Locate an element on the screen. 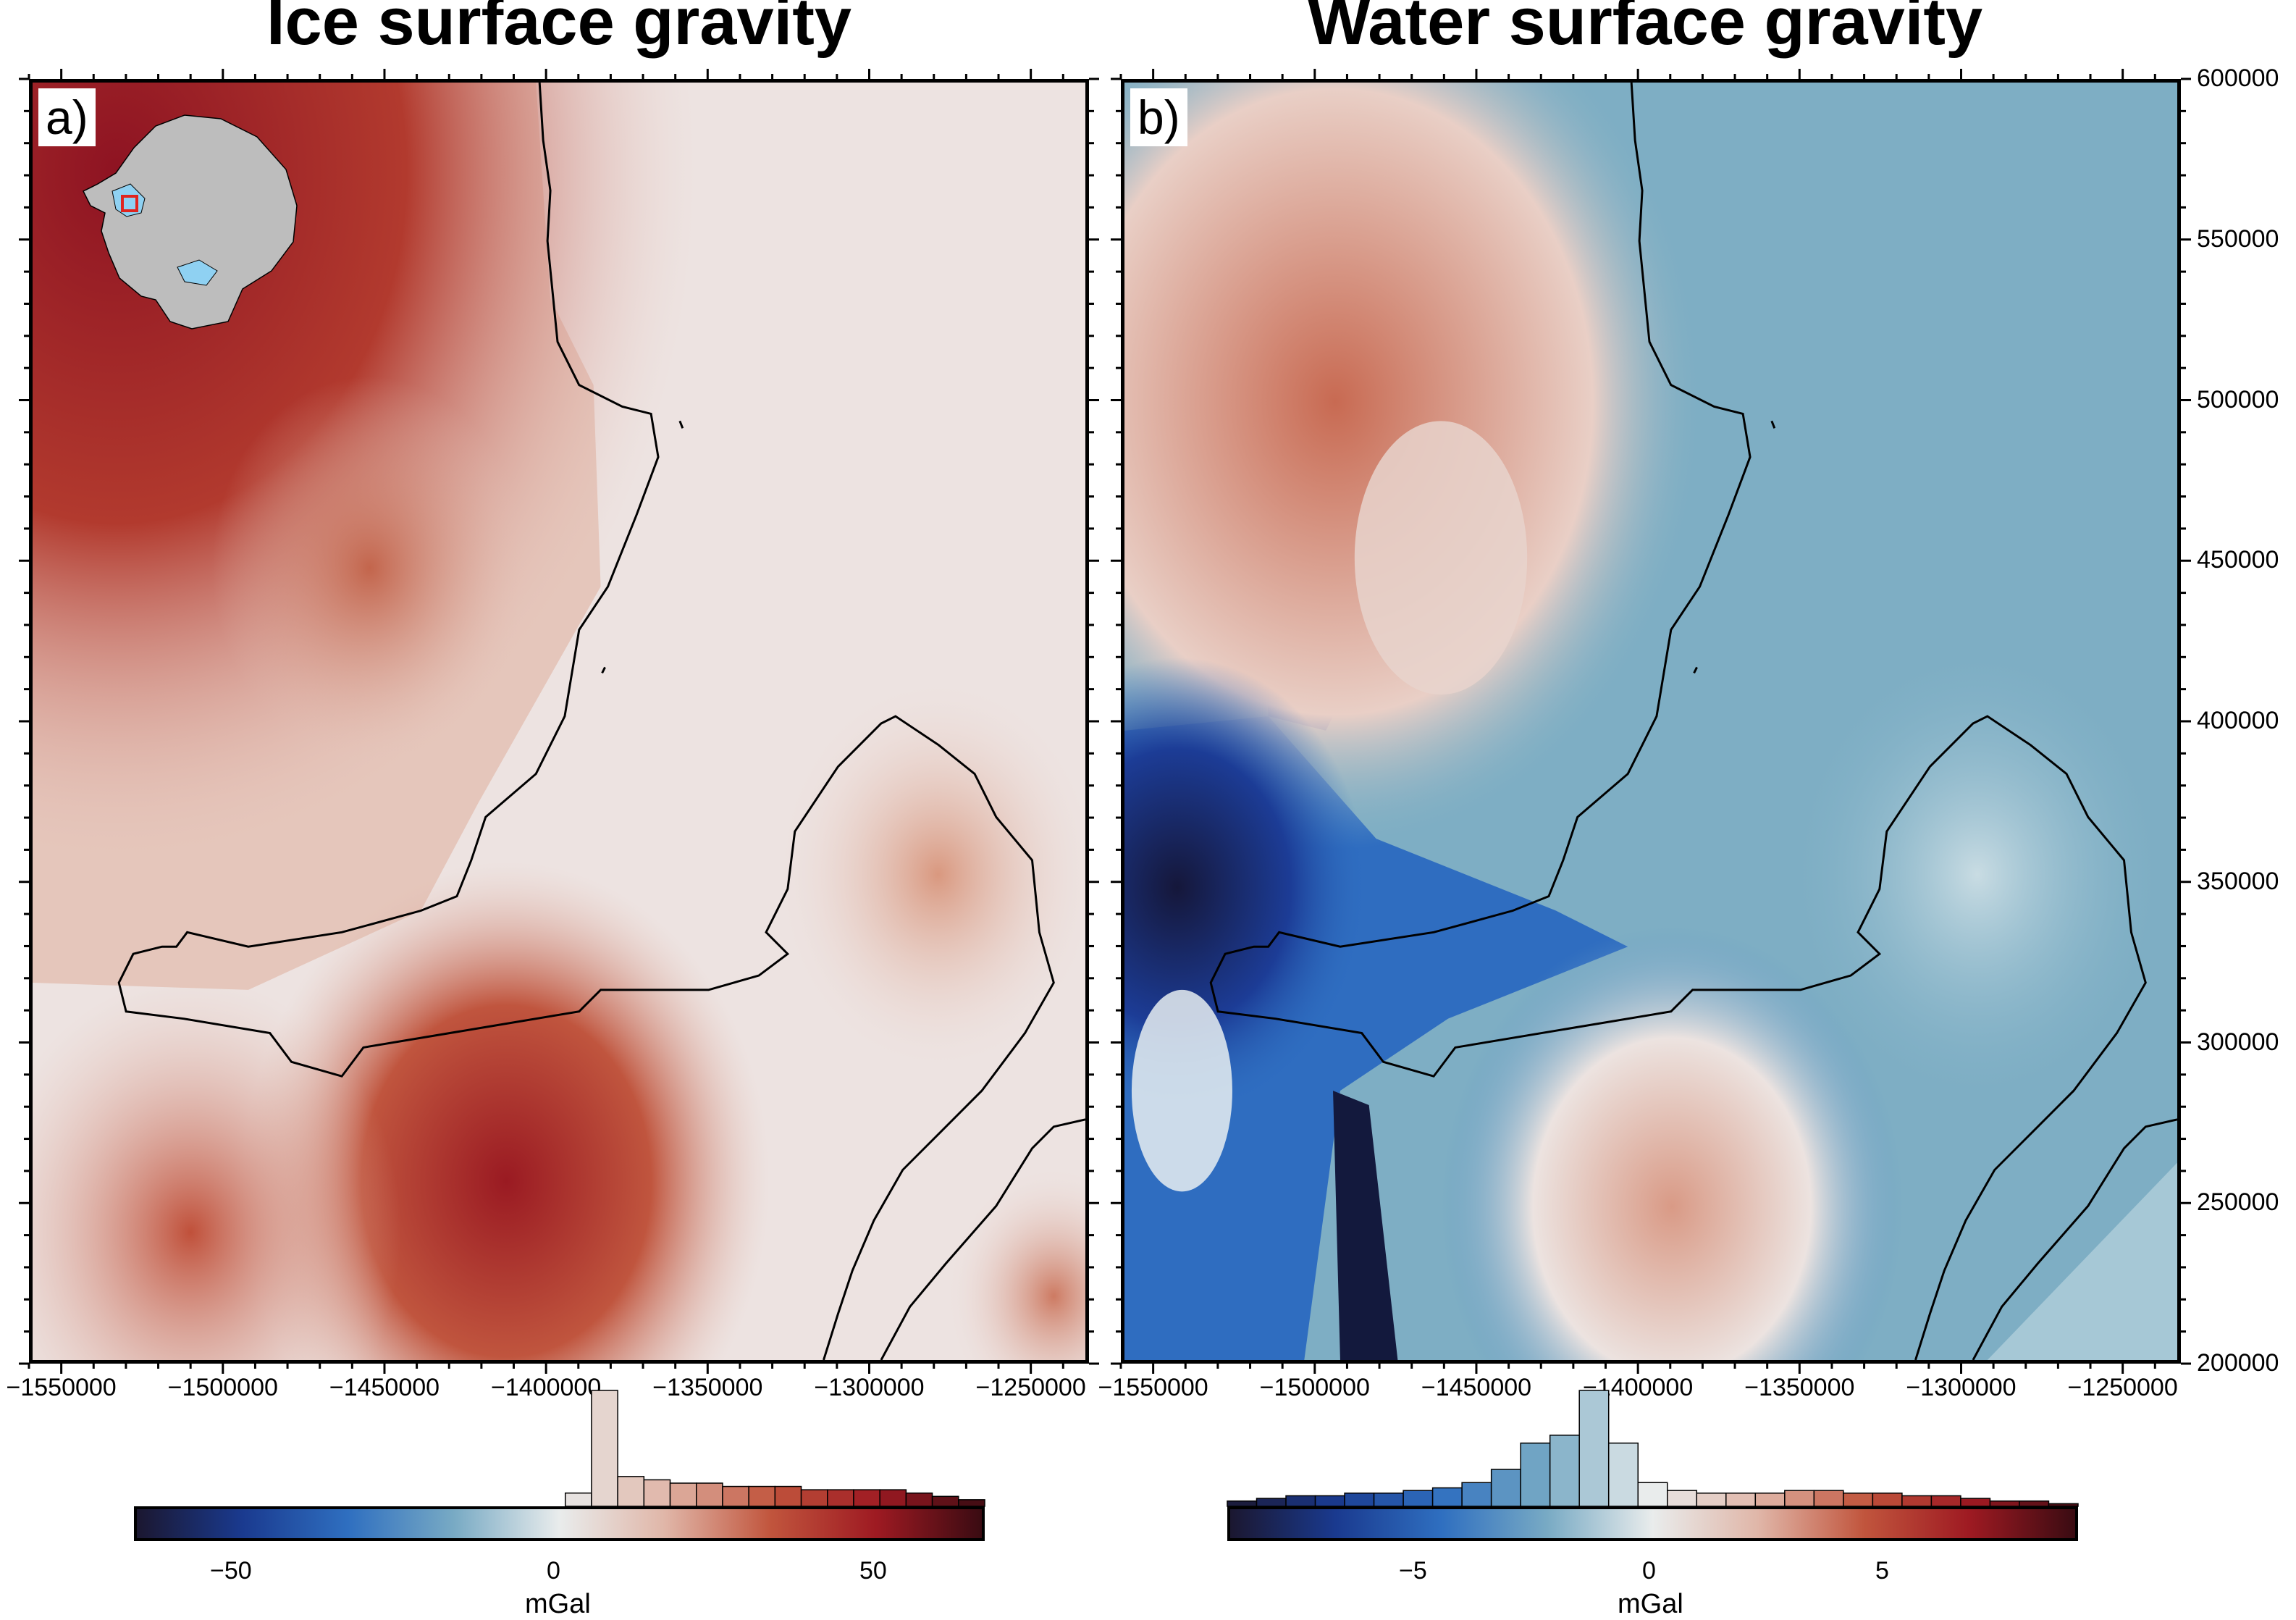 The image size is (2296, 1620). panel-b-title: Water surface gravity is located at coordinates (1645, 30).